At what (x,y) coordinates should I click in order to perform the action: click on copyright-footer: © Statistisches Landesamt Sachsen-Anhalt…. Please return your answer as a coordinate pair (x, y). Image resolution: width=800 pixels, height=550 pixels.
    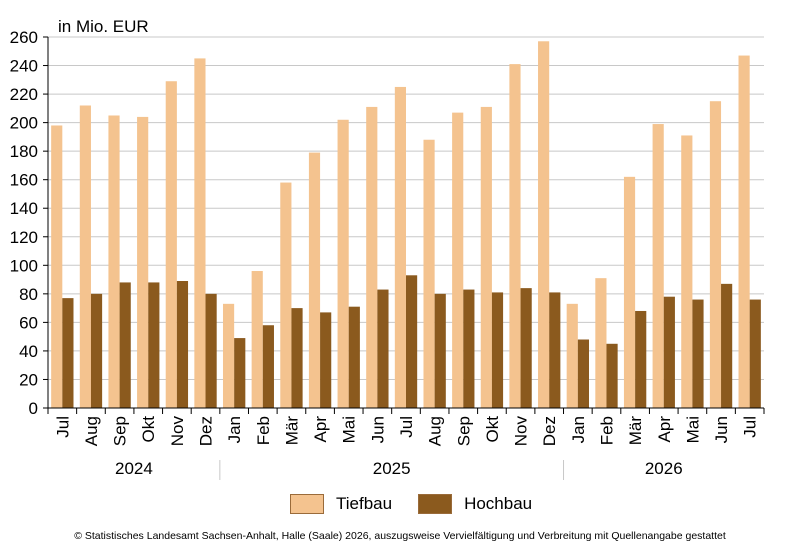
    Looking at the image, I should click on (400, 536).